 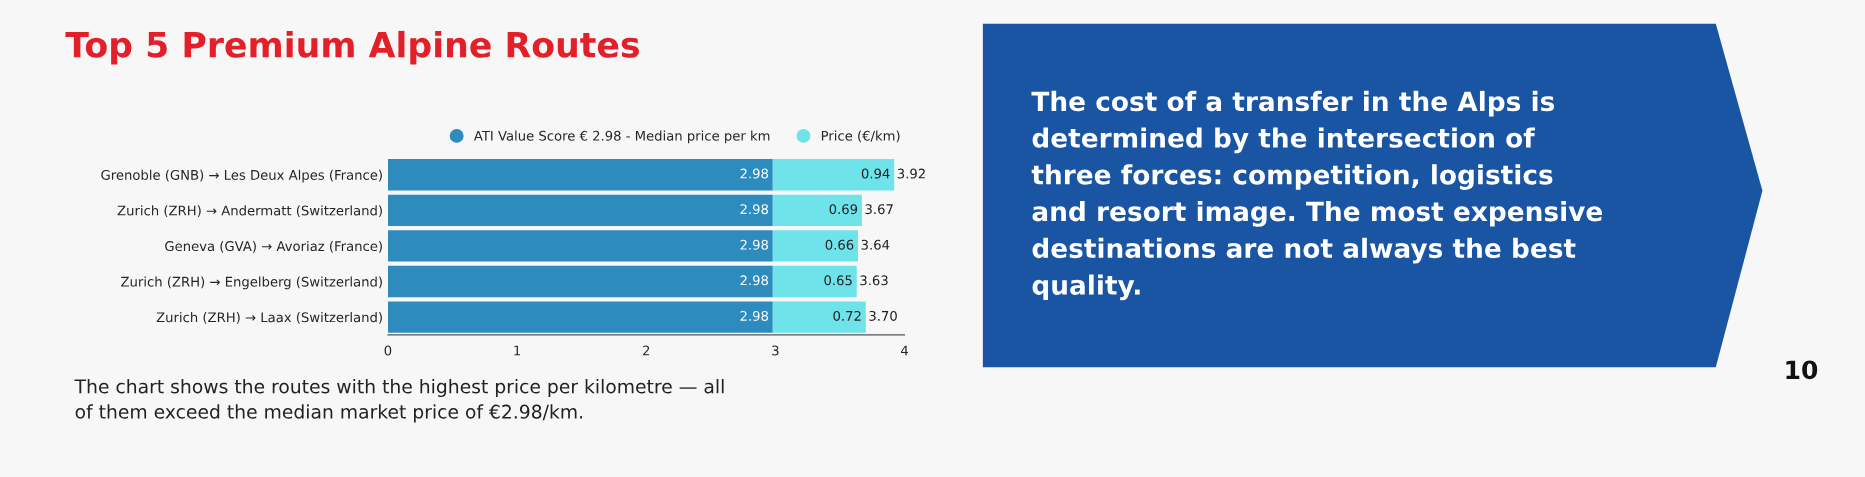 I want to click on x-tick-label: 2, so click(x=646, y=350).